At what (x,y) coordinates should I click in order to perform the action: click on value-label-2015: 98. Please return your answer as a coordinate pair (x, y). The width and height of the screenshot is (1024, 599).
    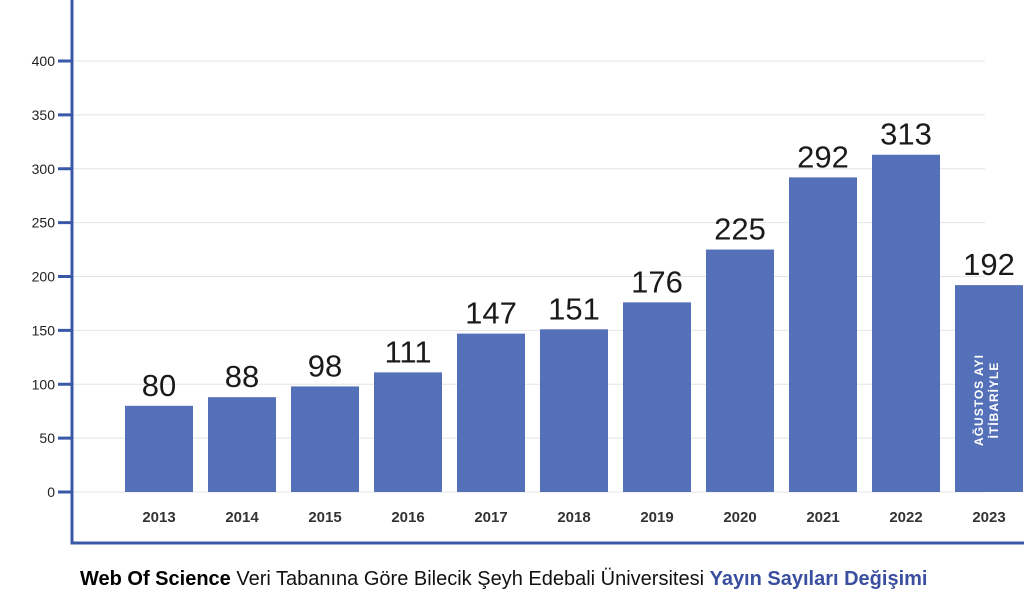
    Looking at the image, I should click on (325, 365).